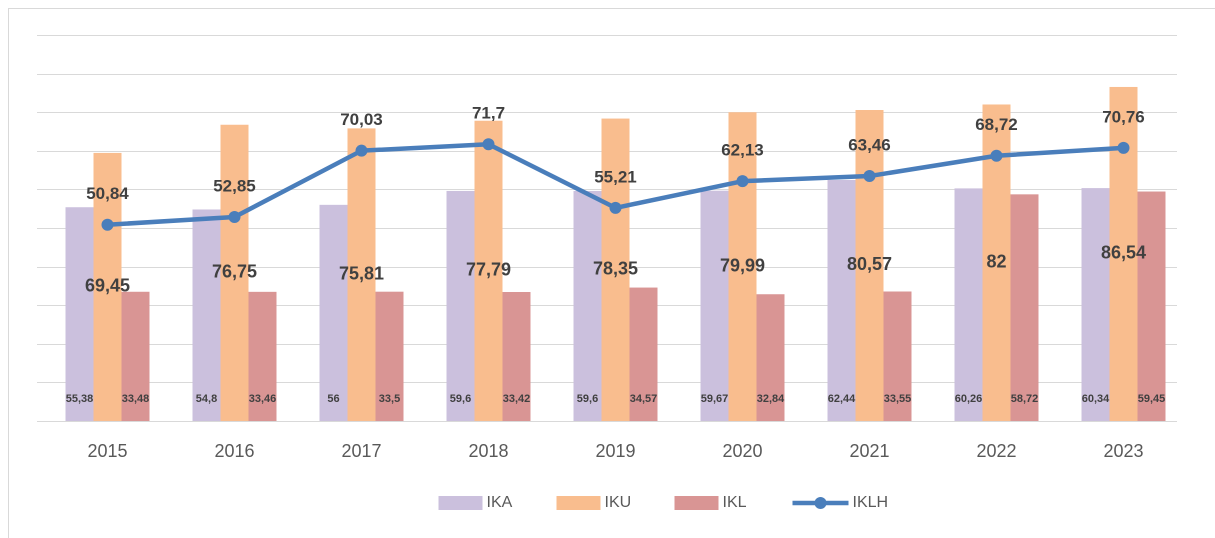 This screenshot has height=538, width=1215. What do you see at coordinates (869, 145) in the screenshot?
I see `line-data-label: 63,46` at bounding box center [869, 145].